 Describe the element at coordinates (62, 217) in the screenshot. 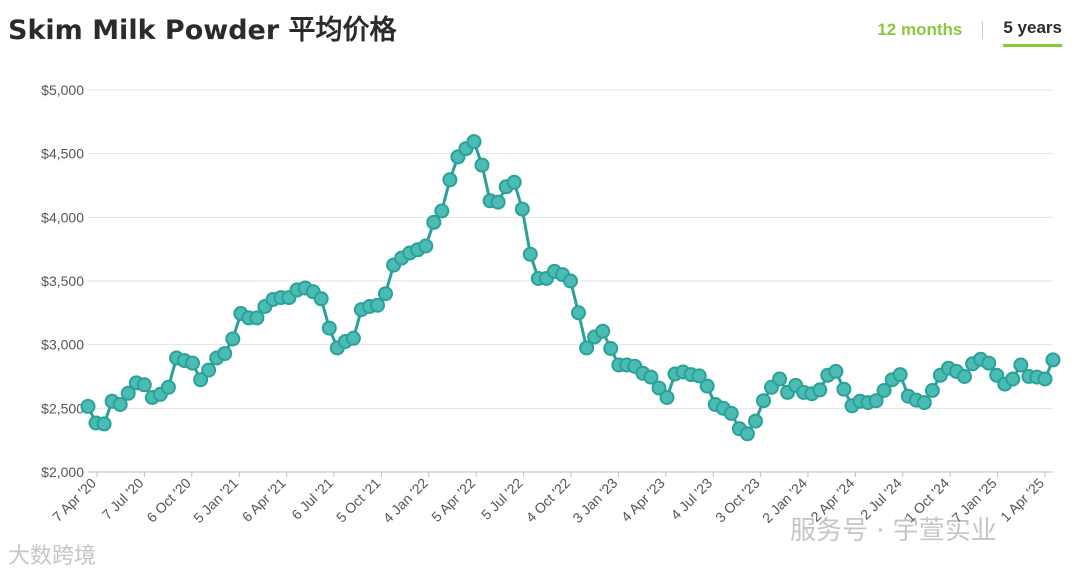

I see `y-tick-label: $4,000` at that location.